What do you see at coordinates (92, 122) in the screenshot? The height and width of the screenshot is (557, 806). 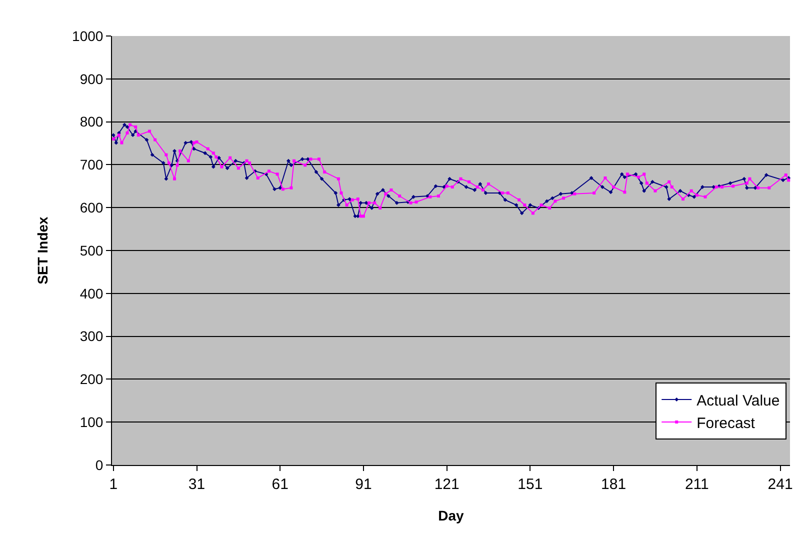 I see `y-tick-label: 800` at bounding box center [92, 122].